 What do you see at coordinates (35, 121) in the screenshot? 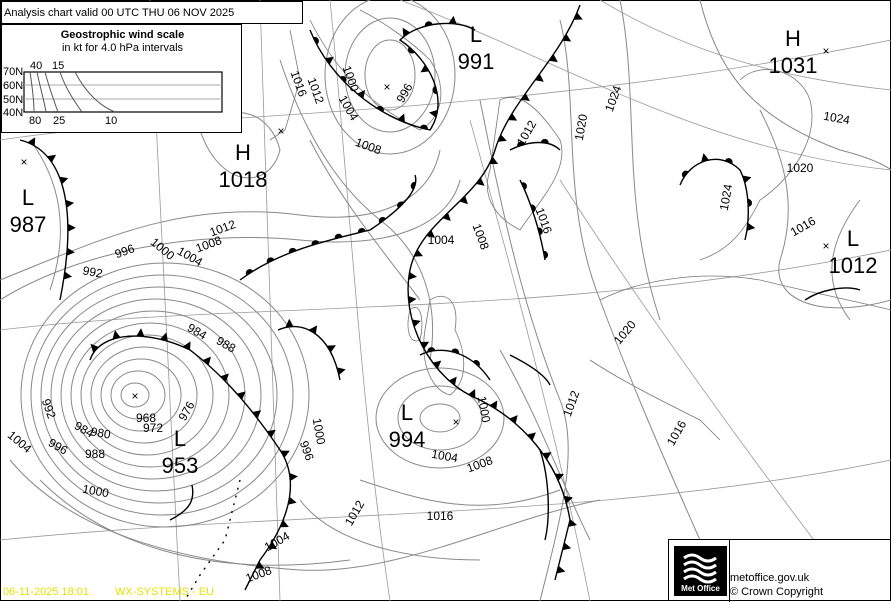
I see `scale-bottom-80: 80` at bounding box center [35, 121].